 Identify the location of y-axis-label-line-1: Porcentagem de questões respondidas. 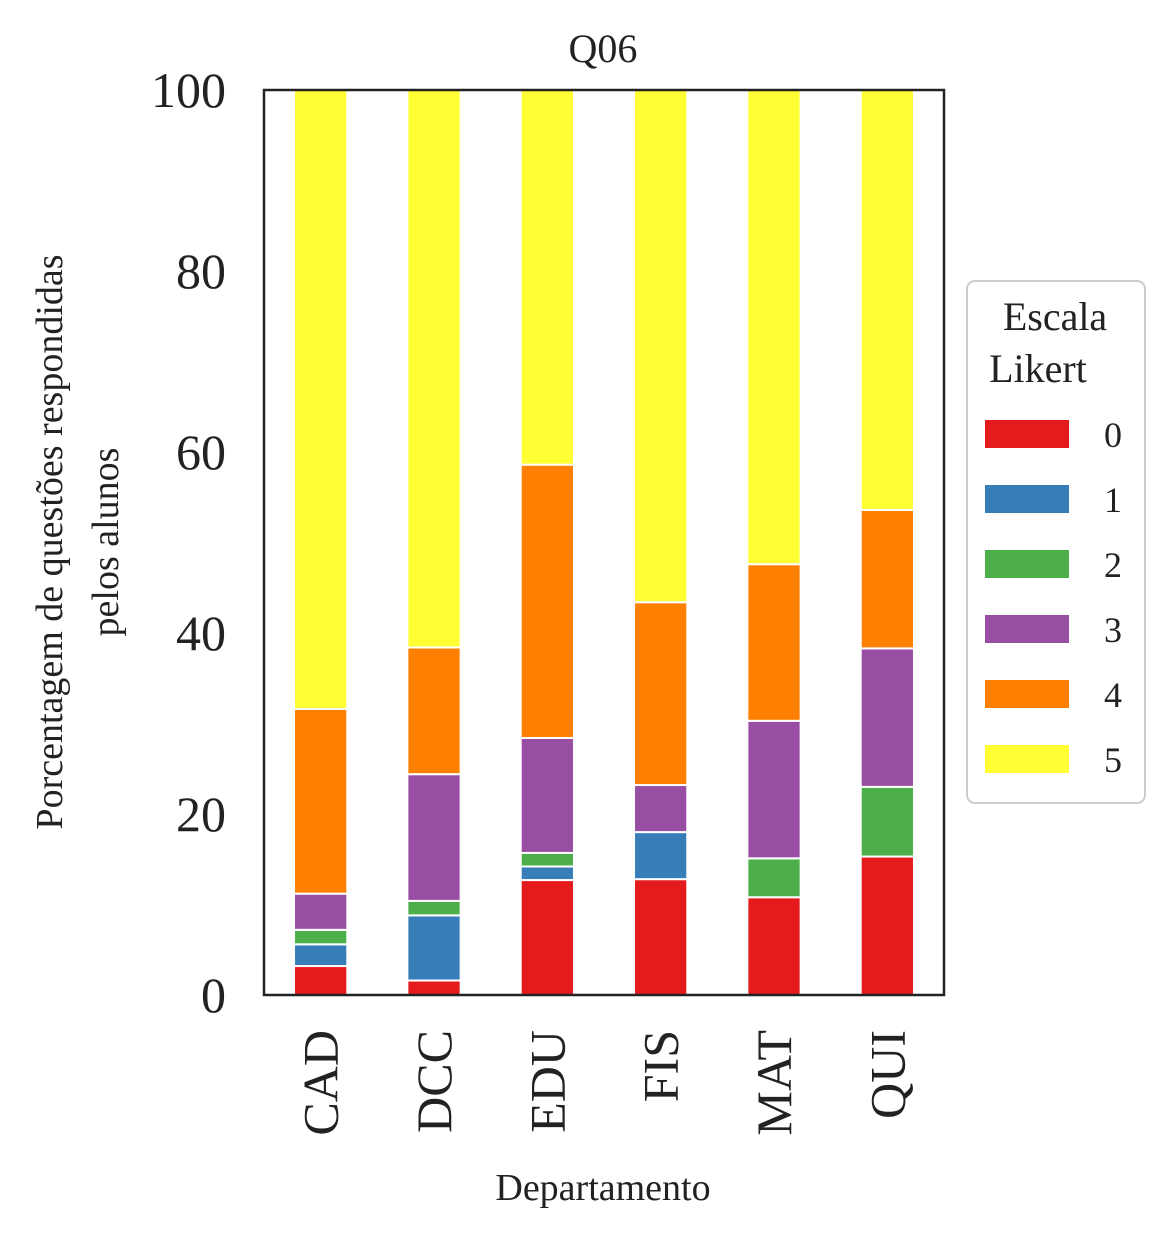
(50, 541).